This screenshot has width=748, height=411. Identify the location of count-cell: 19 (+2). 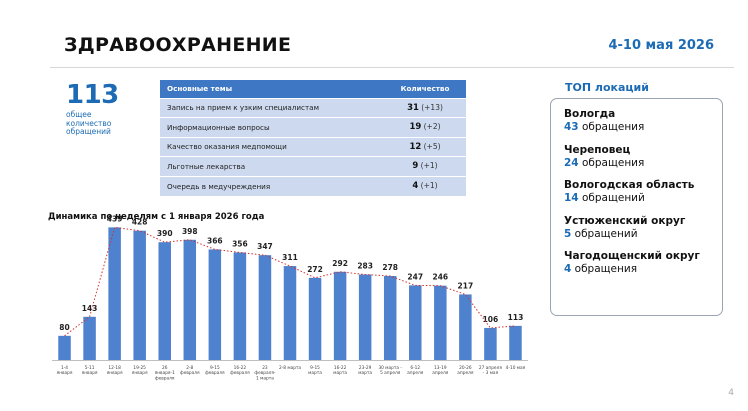
(425, 127).